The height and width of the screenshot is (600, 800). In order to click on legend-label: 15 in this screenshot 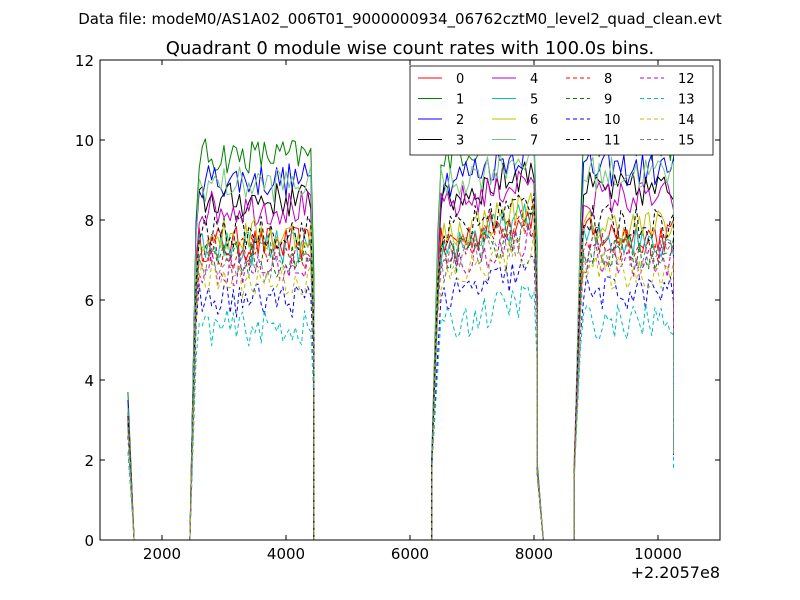, I will do `click(686, 141)`.